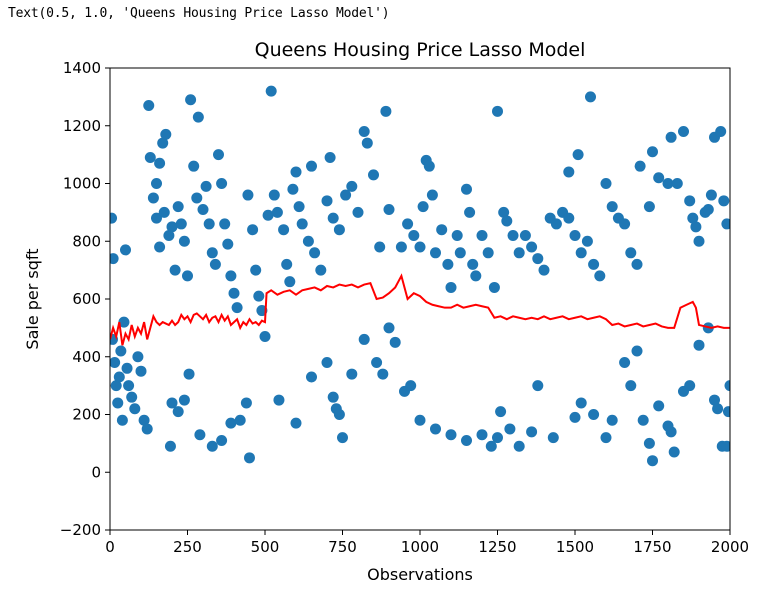  I want to click on y-tick-label: 400, so click(86, 357).